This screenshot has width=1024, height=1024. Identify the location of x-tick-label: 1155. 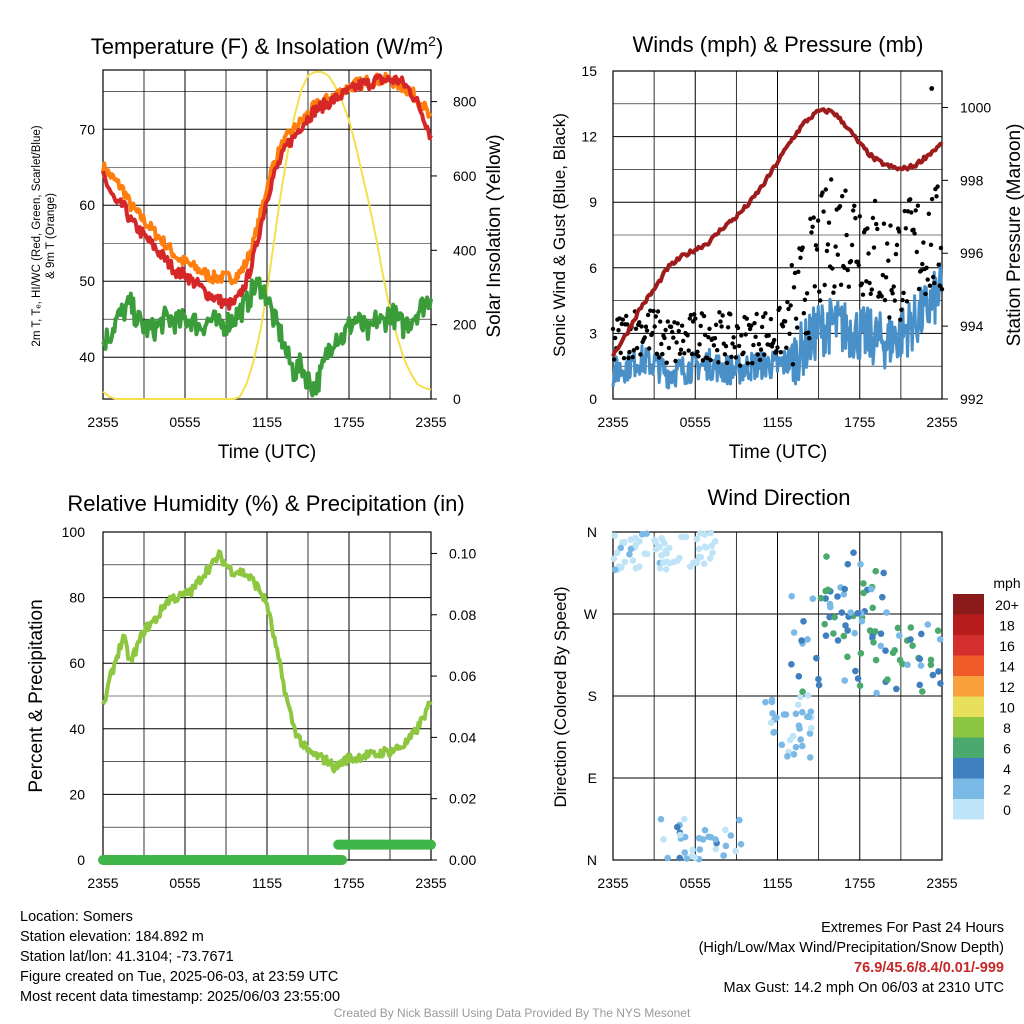
(777, 883).